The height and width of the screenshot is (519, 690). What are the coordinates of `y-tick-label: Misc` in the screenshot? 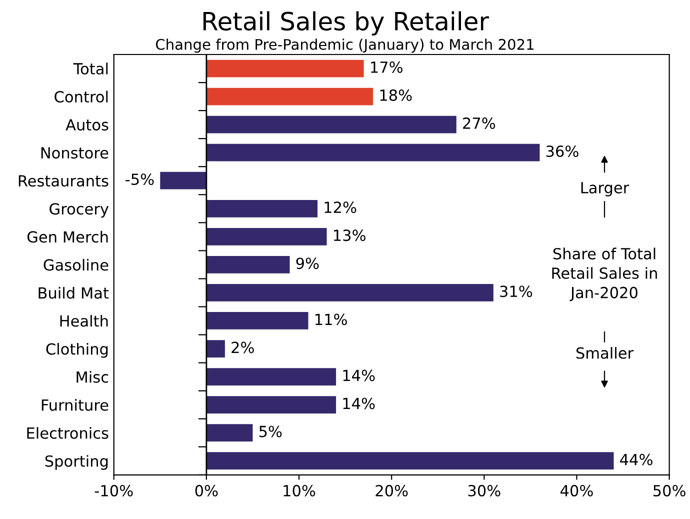 It's located at (92, 376).